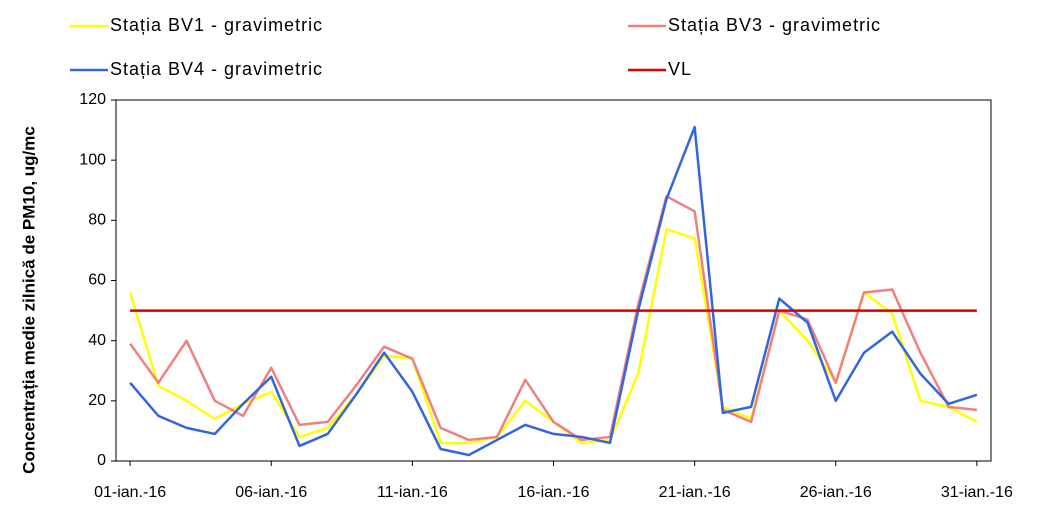 The image size is (1047, 506). I want to click on x-tick-label: 31-ian.-16, so click(977, 492).